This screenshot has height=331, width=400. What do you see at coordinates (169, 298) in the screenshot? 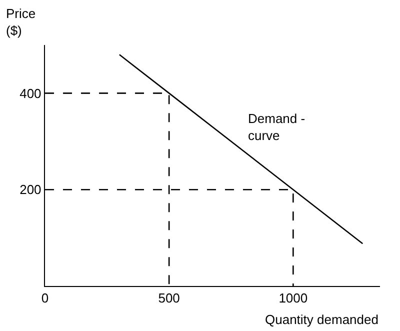
I see `x-tick-label: 500` at bounding box center [169, 298].